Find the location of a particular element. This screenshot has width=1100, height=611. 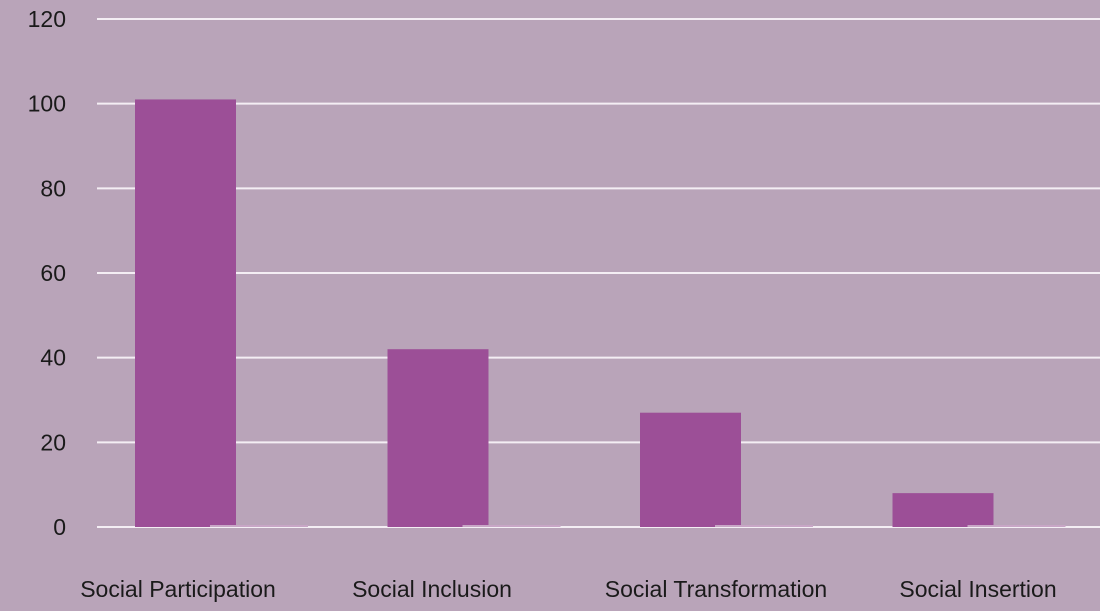

y-tick-label-100: 100 is located at coordinates (47, 104).